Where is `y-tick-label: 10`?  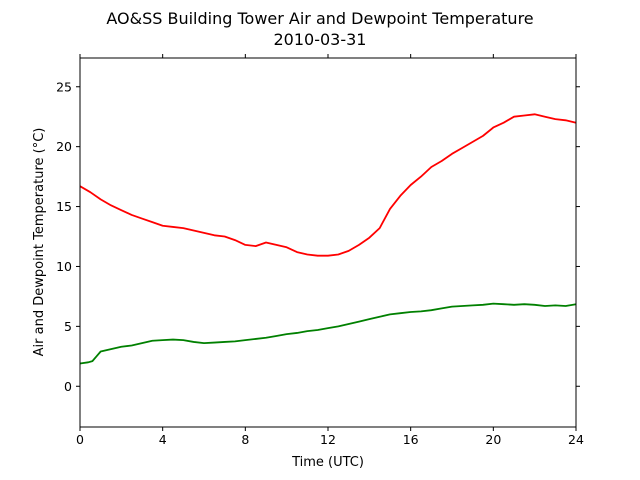
y-tick-label: 10 is located at coordinates (64, 266).